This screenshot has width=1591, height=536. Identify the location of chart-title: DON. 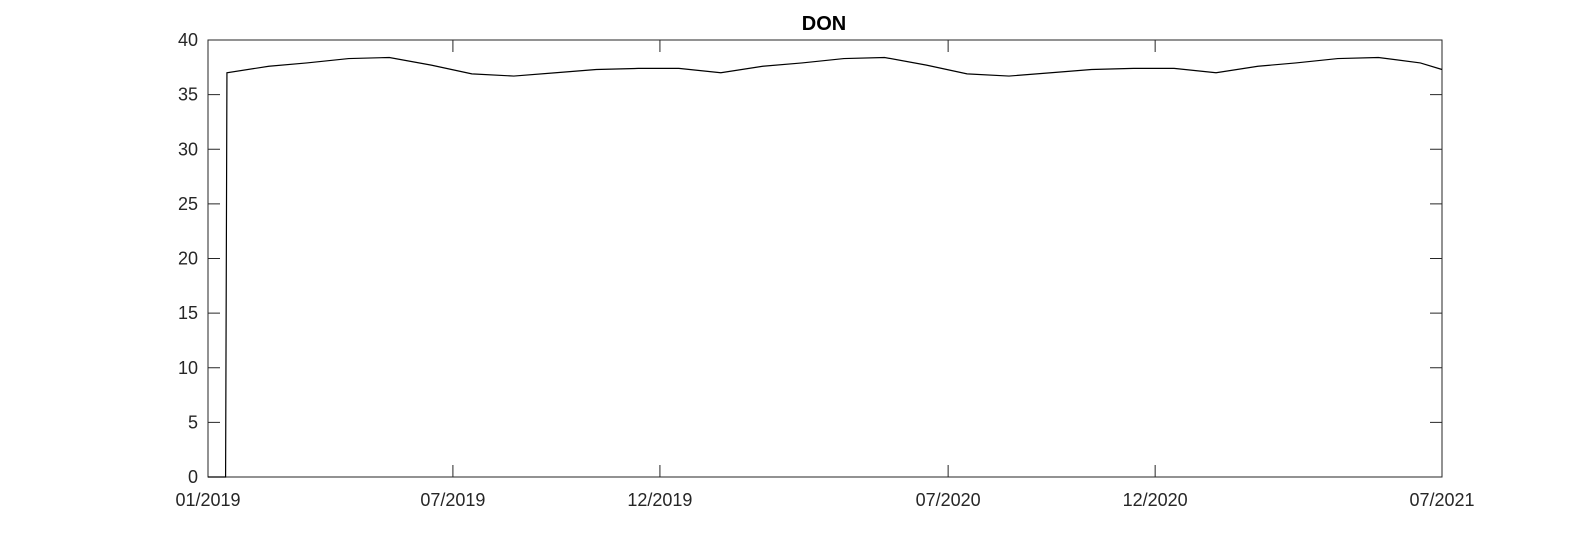
(824, 24).